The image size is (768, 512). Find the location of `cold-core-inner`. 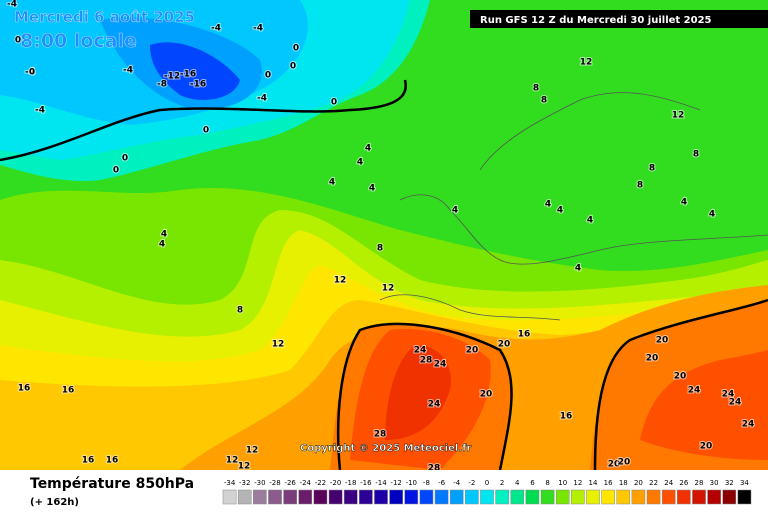

cold-core-inner is located at coordinates (195, 71).